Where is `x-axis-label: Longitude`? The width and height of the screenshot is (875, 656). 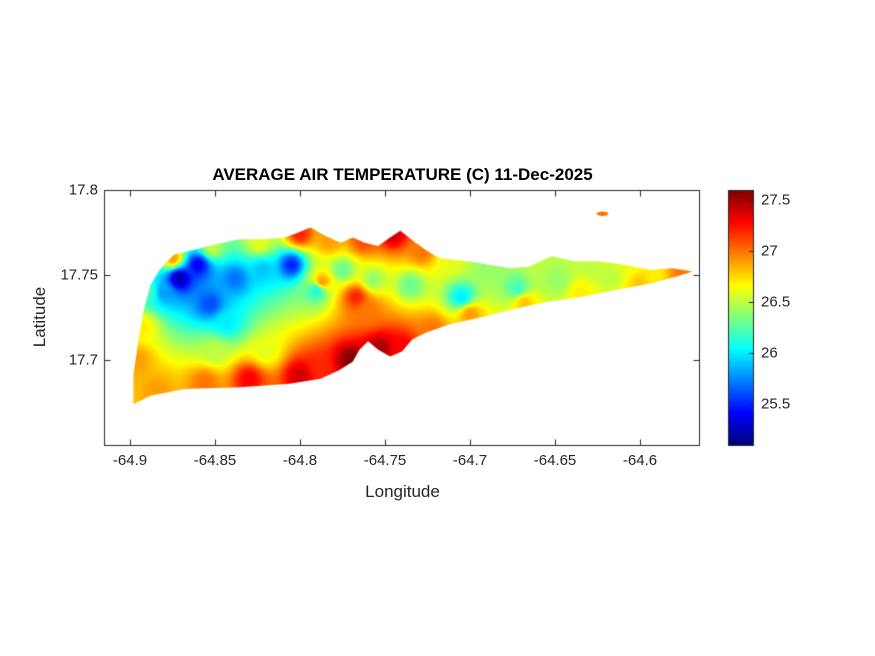
x-axis-label: Longitude is located at coordinates (402, 491).